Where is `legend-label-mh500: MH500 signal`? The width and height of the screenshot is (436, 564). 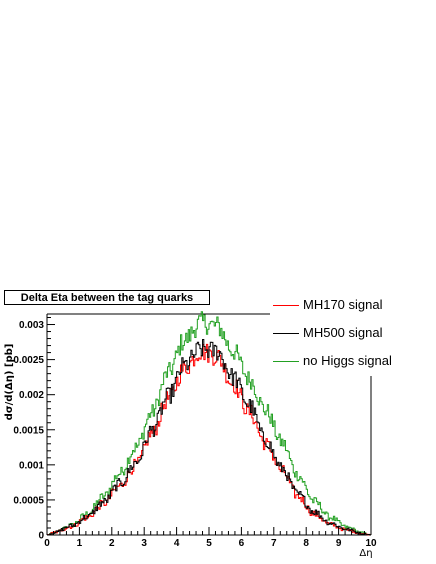 legend-label-mh500: MH500 signal is located at coordinates (343, 332).